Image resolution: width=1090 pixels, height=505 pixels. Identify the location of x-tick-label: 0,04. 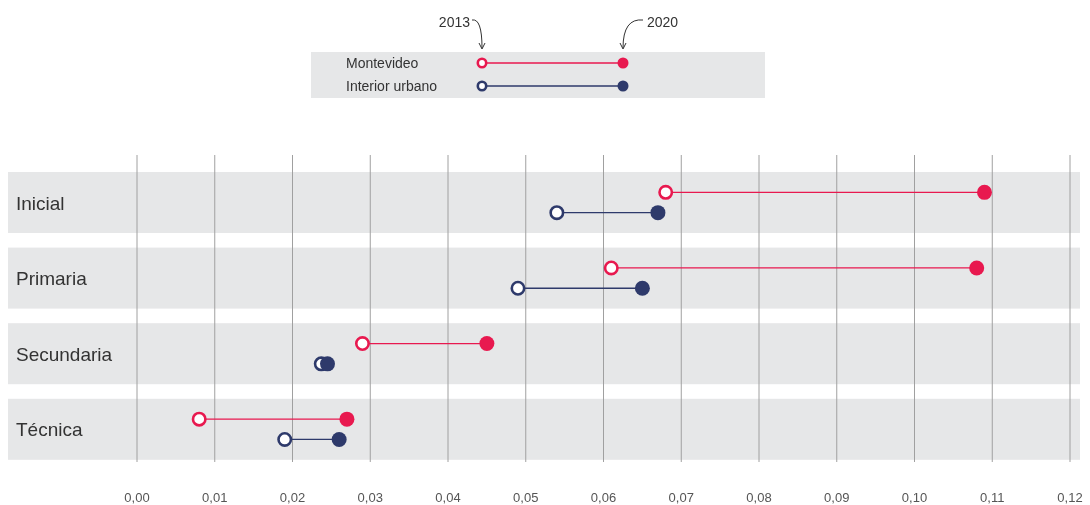
(448, 497).